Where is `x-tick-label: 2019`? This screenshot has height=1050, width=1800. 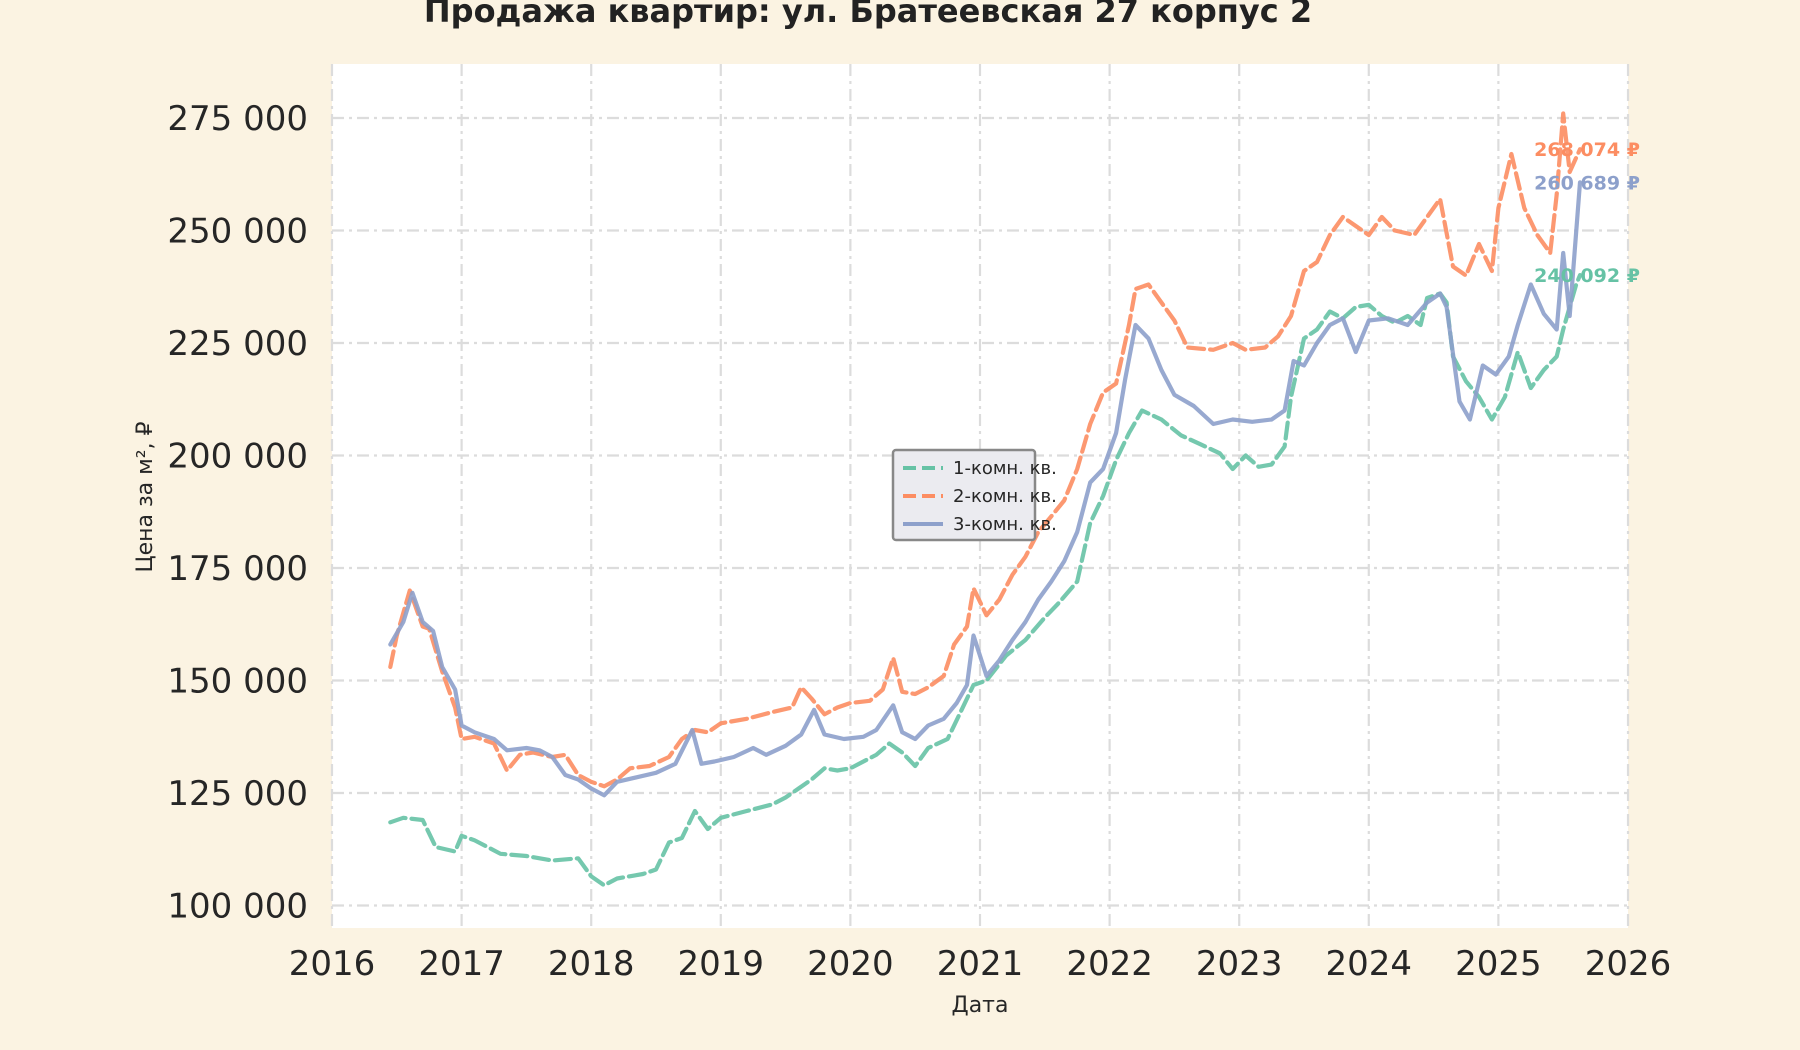 x-tick-label: 2019 is located at coordinates (721, 964).